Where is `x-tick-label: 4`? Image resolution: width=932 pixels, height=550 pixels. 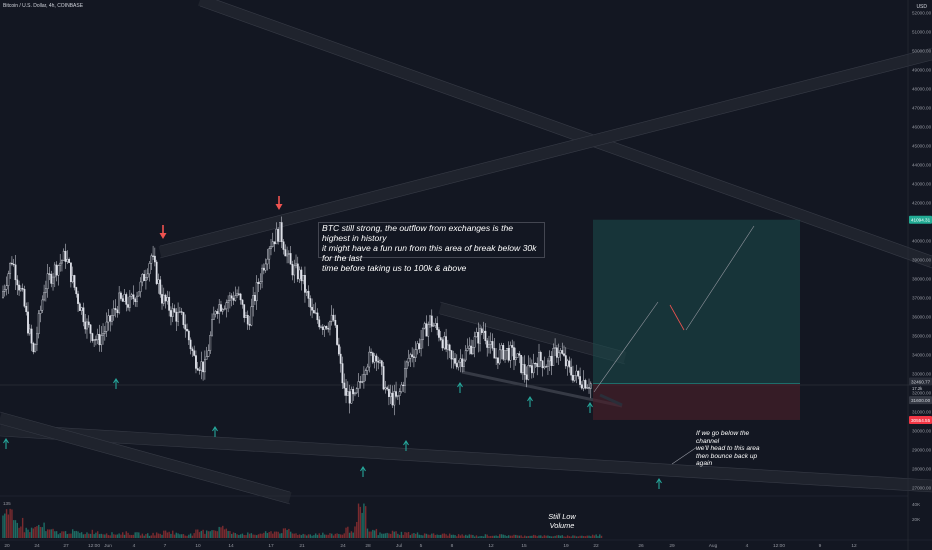 x-tick-label: 4 is located at coordinates (134, 546).